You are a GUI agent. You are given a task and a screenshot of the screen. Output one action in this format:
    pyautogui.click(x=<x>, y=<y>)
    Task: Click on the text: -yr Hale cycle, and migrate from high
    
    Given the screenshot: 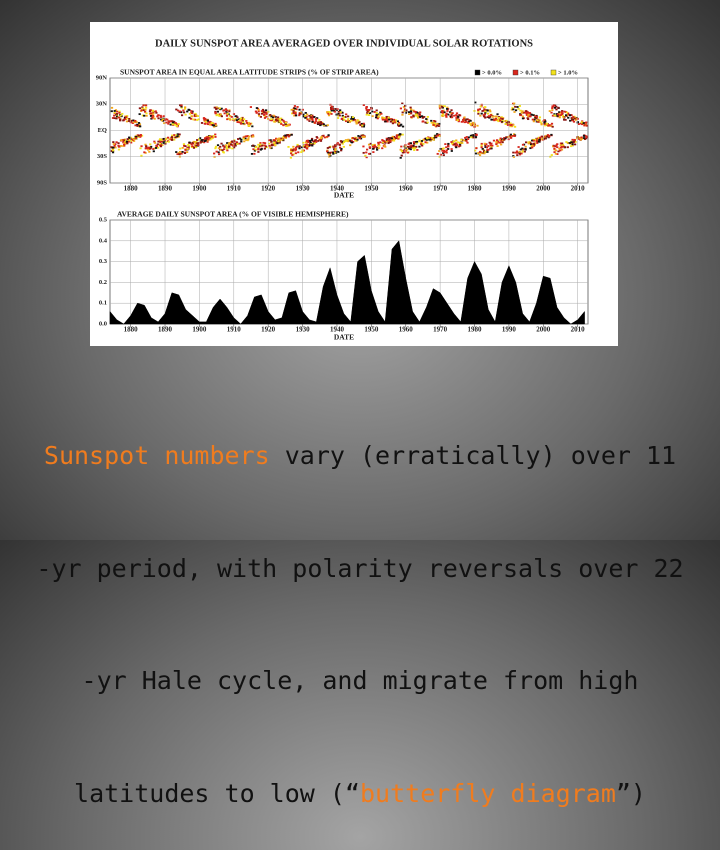 What is the action you would take?
    pyautogui.click(x=360, y=680)
    